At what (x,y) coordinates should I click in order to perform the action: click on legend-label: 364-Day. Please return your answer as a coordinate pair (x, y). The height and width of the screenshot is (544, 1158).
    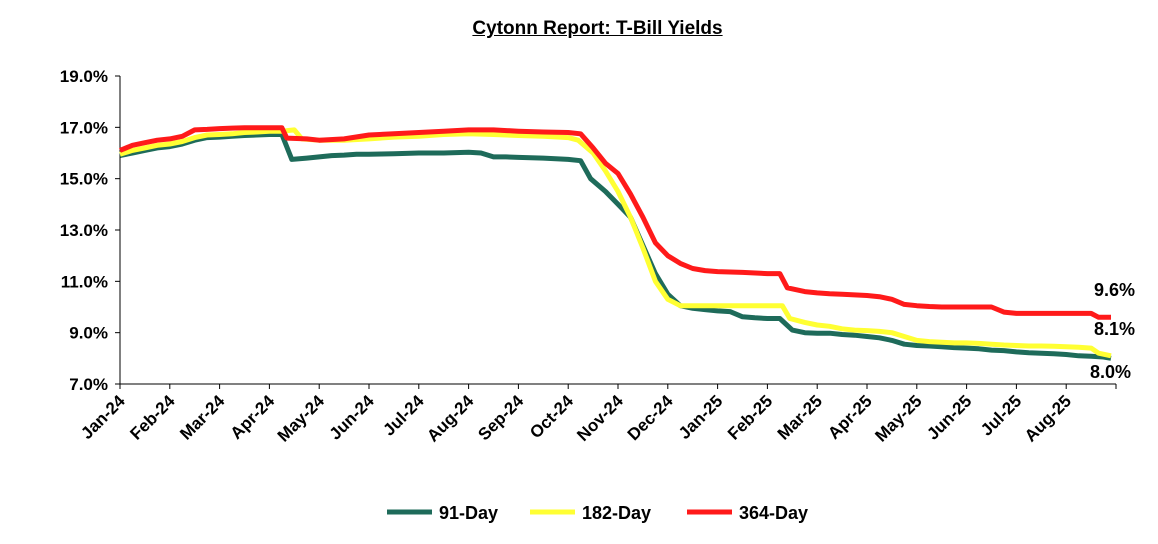
    Looking at the image, I should click on (773, 513).